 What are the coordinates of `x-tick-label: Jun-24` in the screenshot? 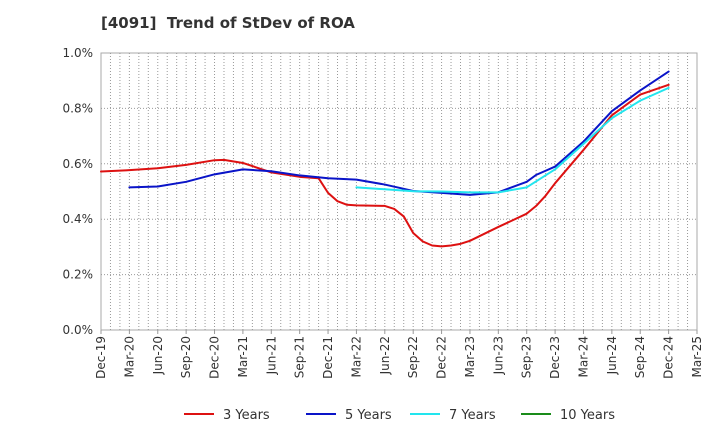 It's located at (612, 355).